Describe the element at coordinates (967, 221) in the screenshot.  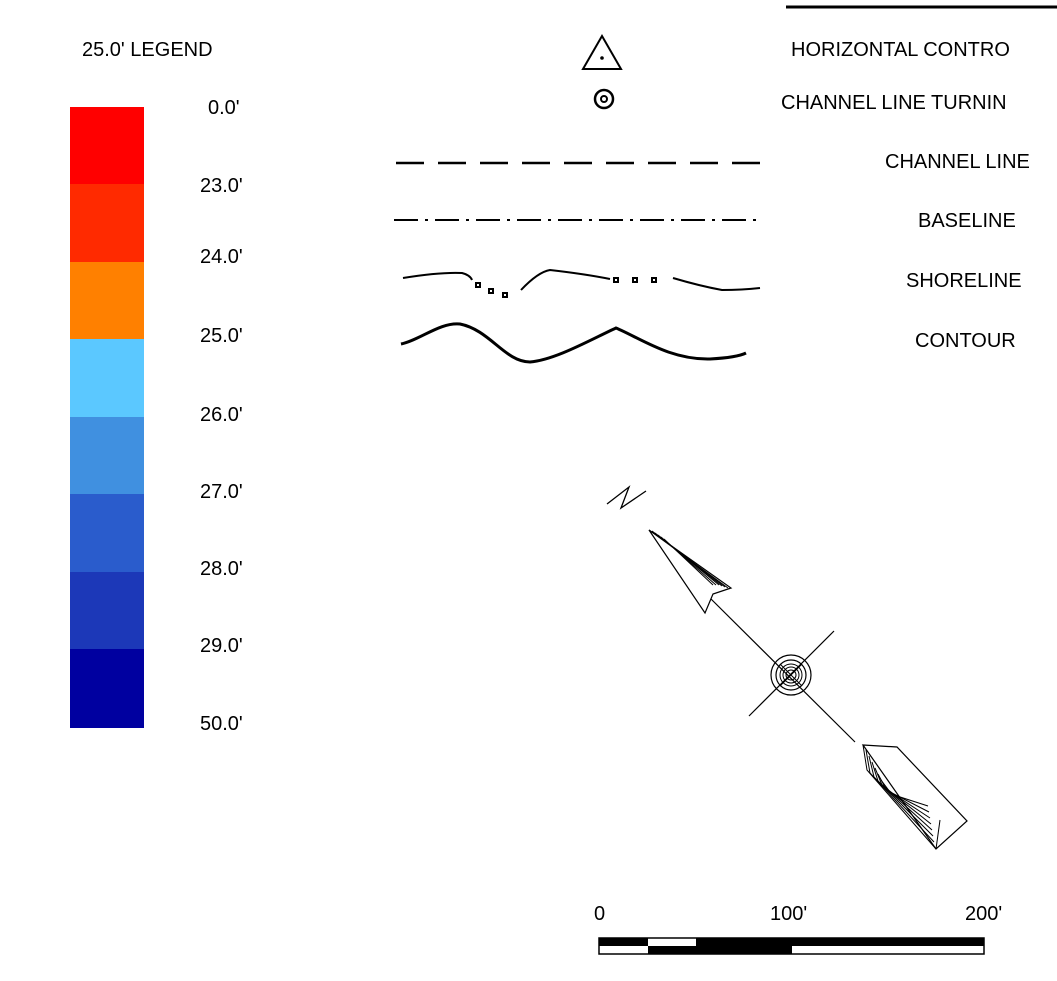
I see `baseline-label: BASELINE` at that location.